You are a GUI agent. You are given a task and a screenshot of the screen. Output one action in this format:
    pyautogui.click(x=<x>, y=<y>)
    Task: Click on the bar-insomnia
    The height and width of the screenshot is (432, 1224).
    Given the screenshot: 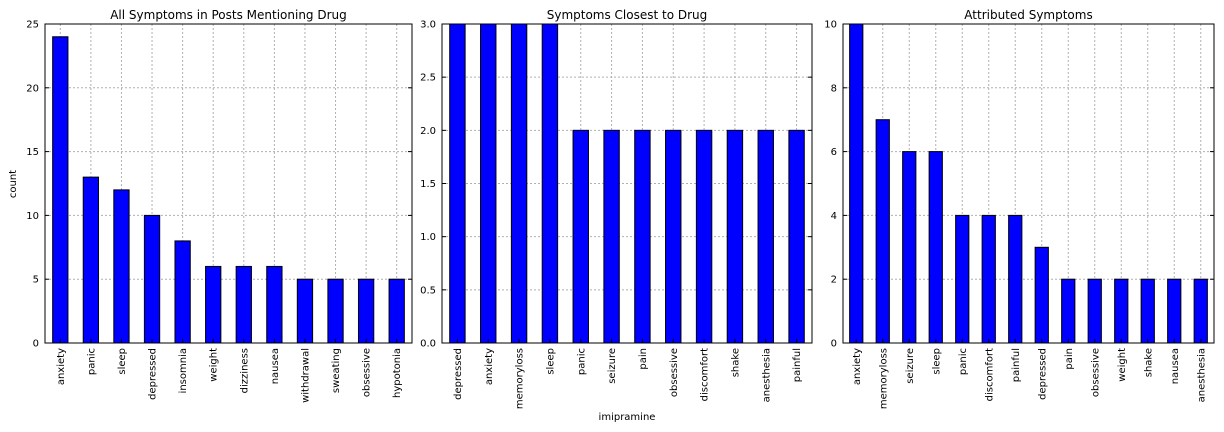 What is the action you would take?
    pyautogui.click(x=182, y=292)
    